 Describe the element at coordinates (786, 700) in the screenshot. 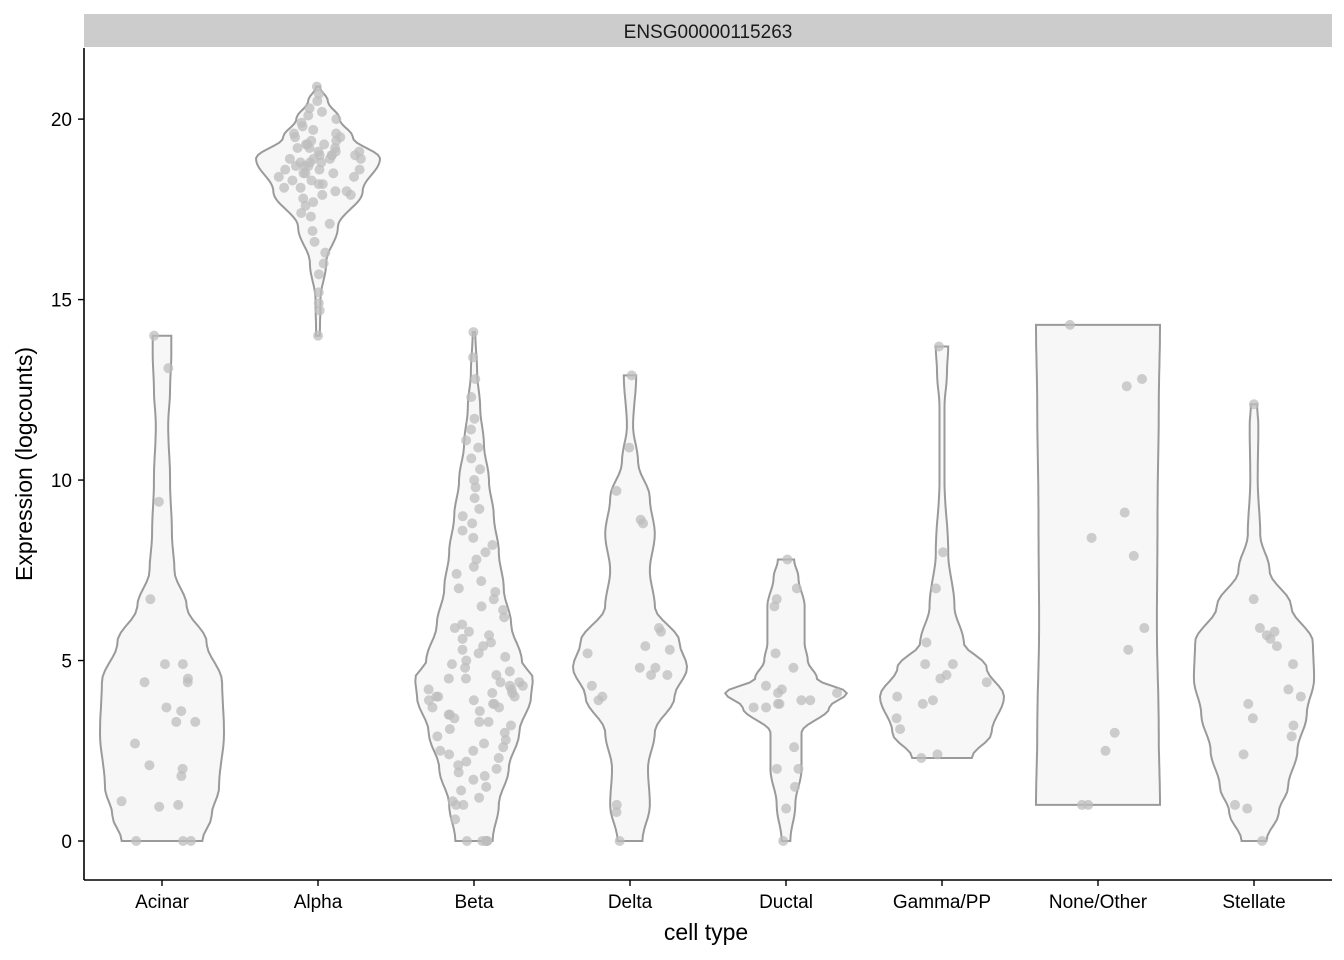

I see `violin-ductal` at that location.